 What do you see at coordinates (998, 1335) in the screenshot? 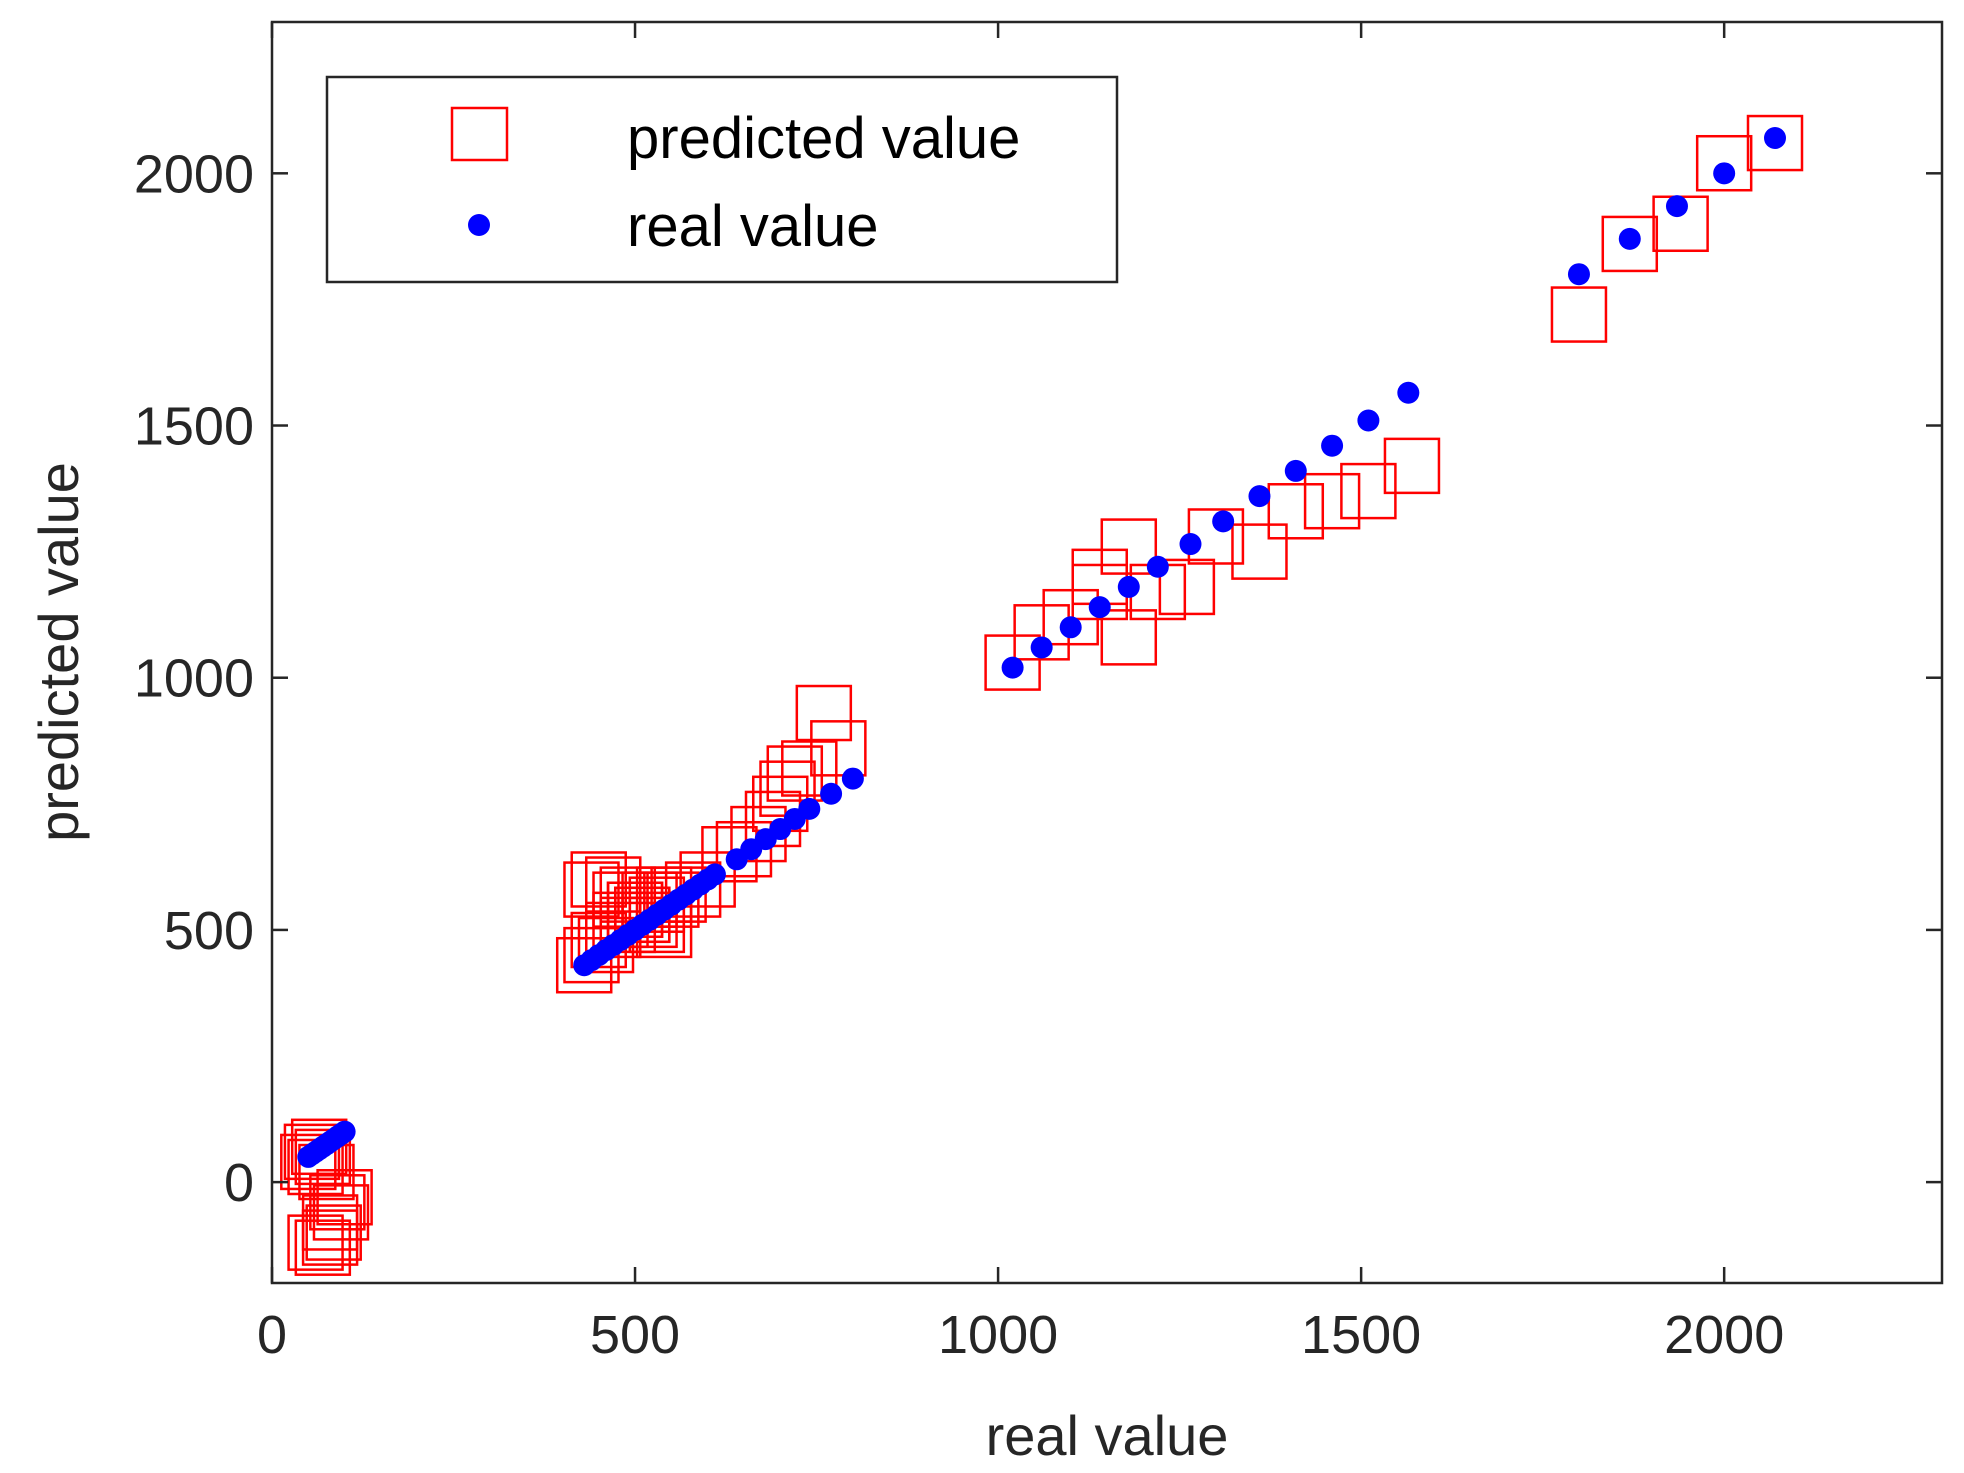
I see `x-tick-label: 1000` at bounding box center [998, 1335].